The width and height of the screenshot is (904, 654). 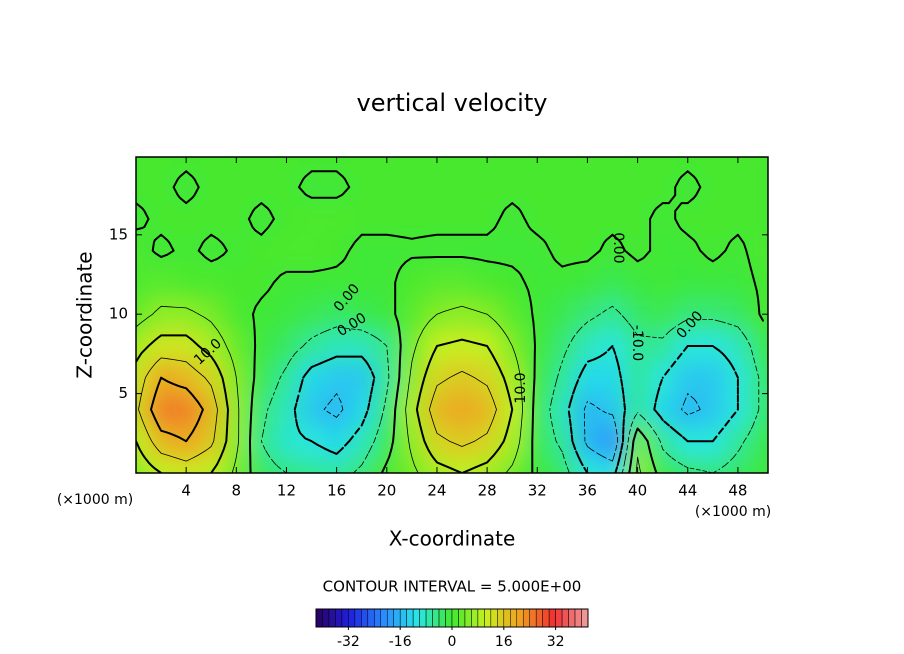 What do you see at coordinates (452, 642) in the screenshot?
I see `colorbar-tick-label: 0` at bounding box center [452, 642].